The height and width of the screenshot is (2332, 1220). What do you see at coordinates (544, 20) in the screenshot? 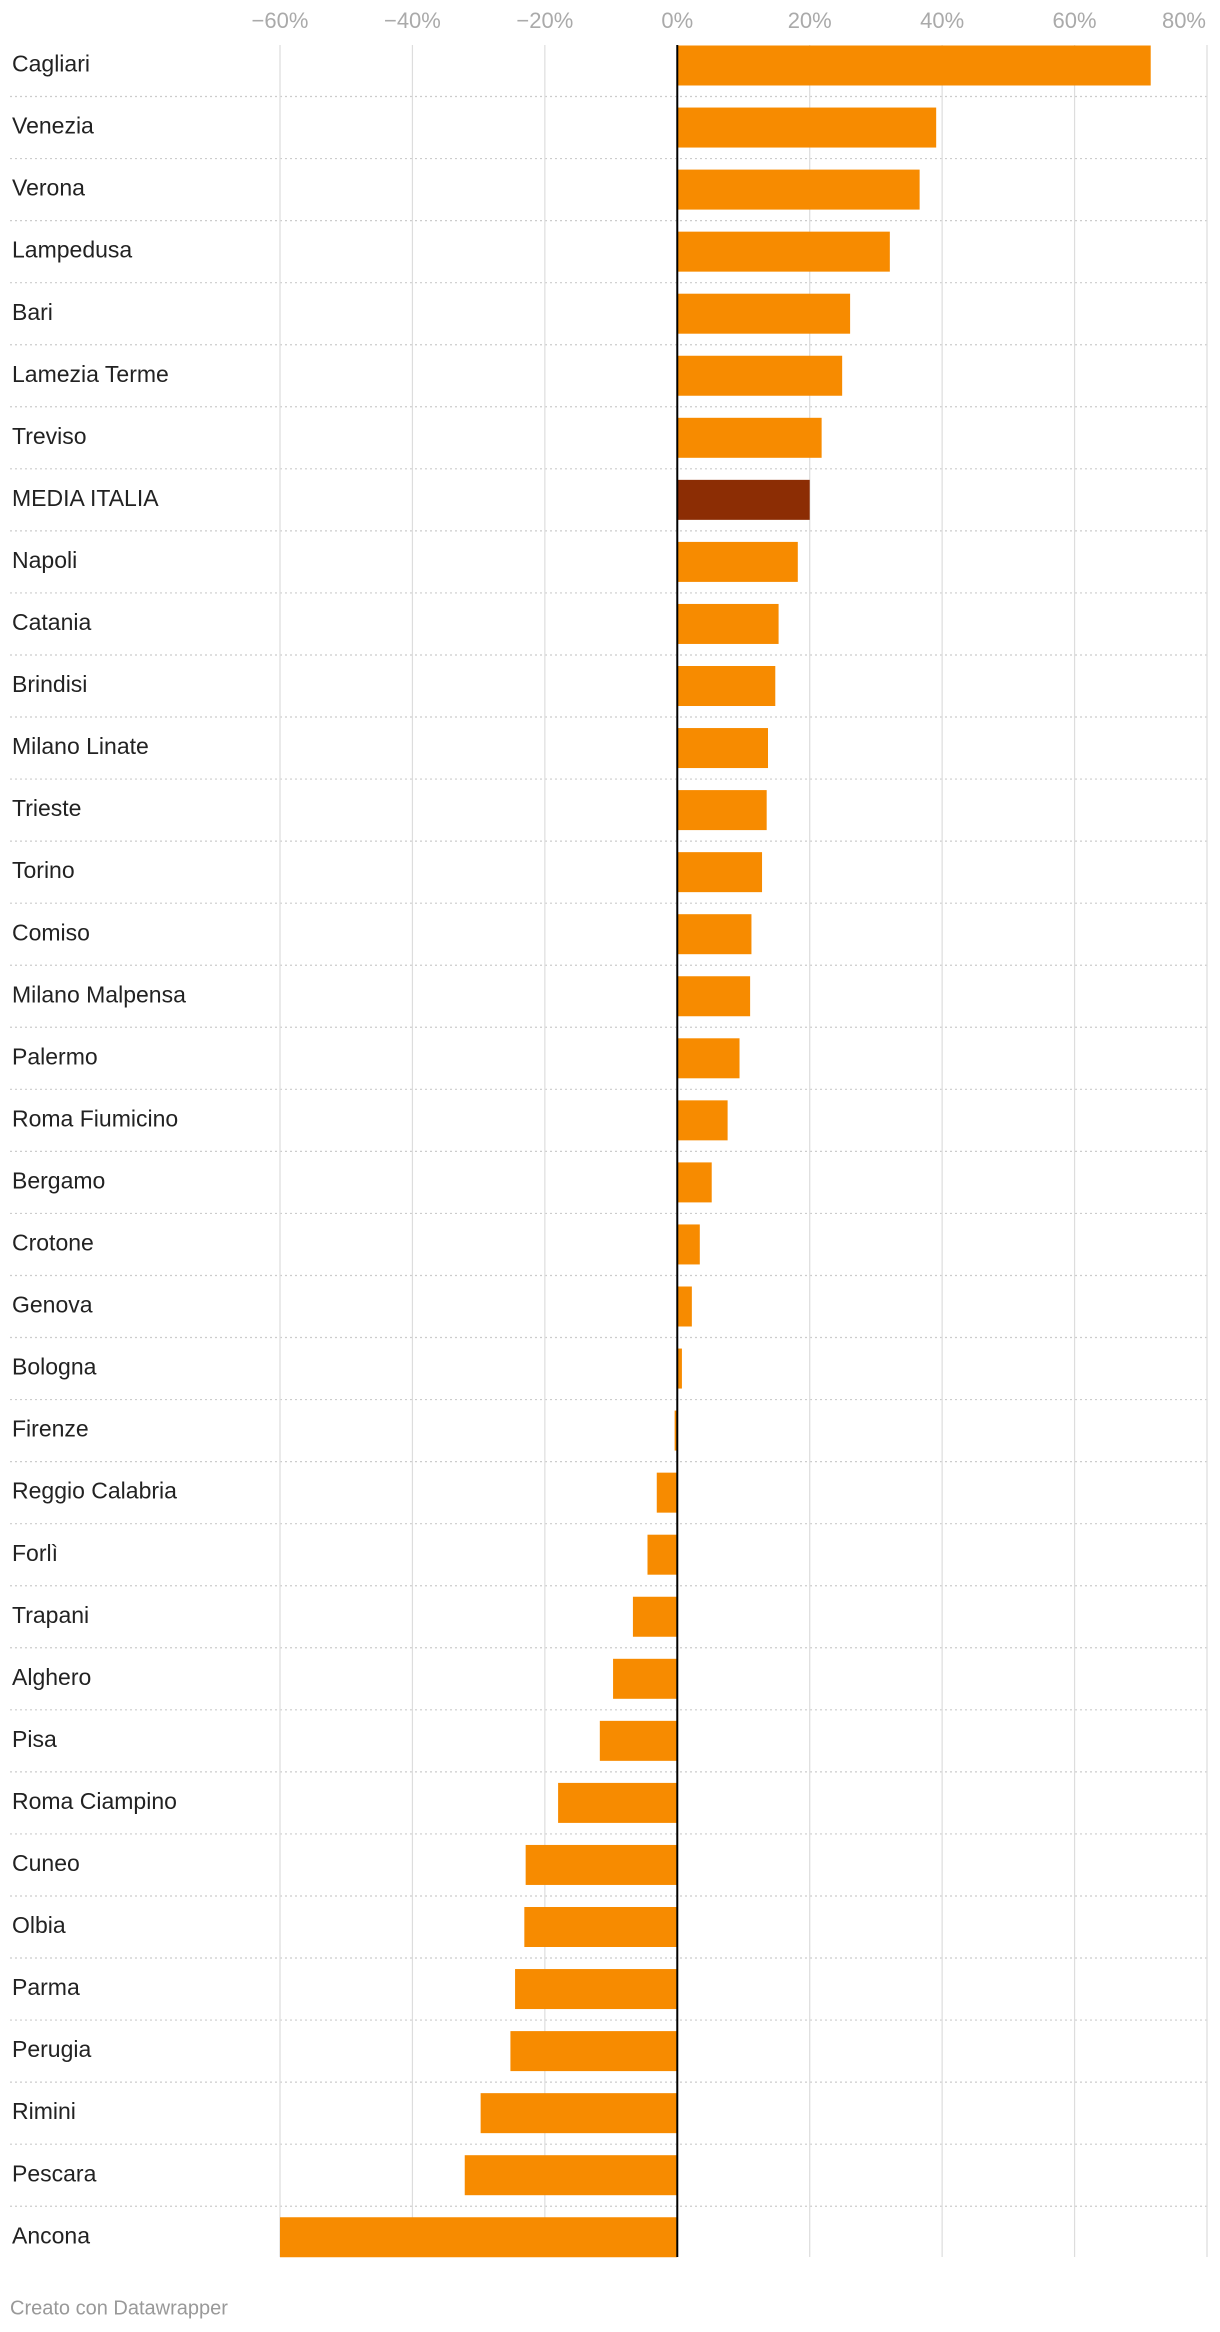
I see `x-tick-label: −20%` at bounding box center [544, 20].